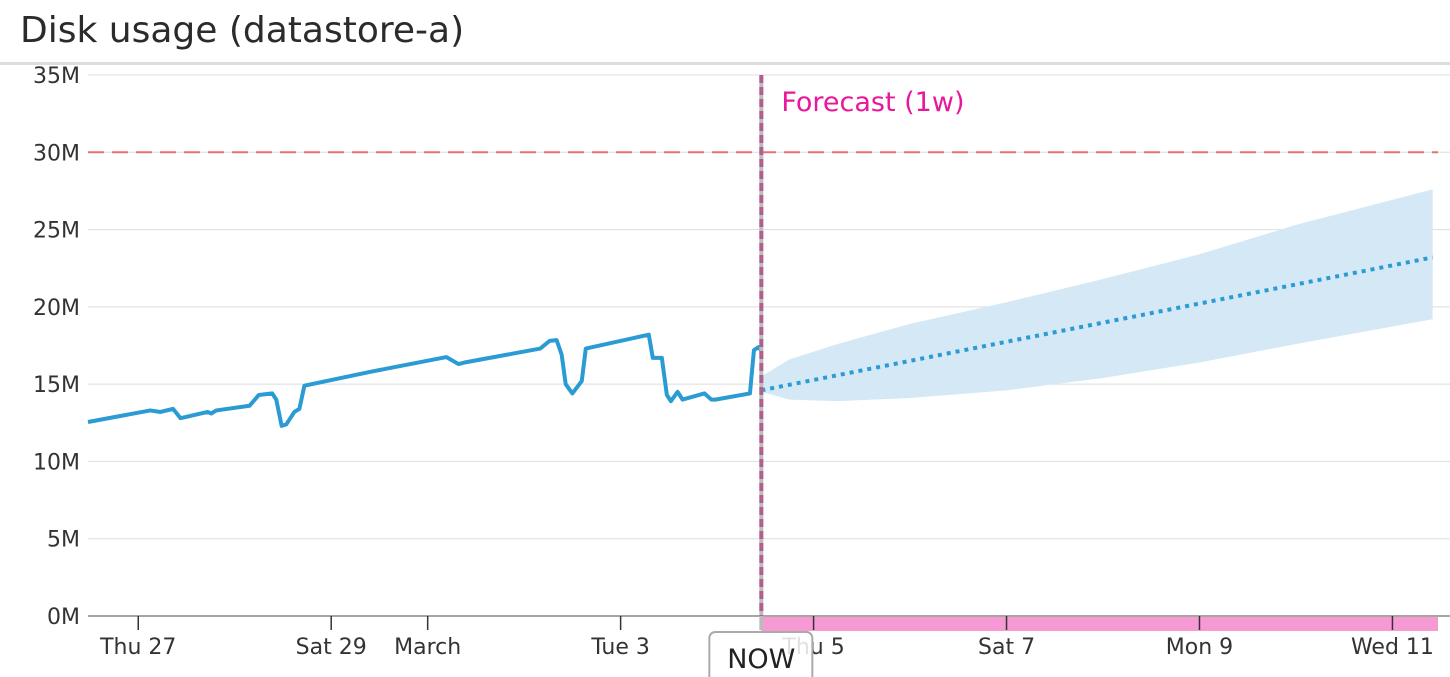 The image size is (1450, 677). What do you see at coordinates (1099, 624) in the screenshot?
I see `forecast-period-bar` at bounding box center [1099, 624].